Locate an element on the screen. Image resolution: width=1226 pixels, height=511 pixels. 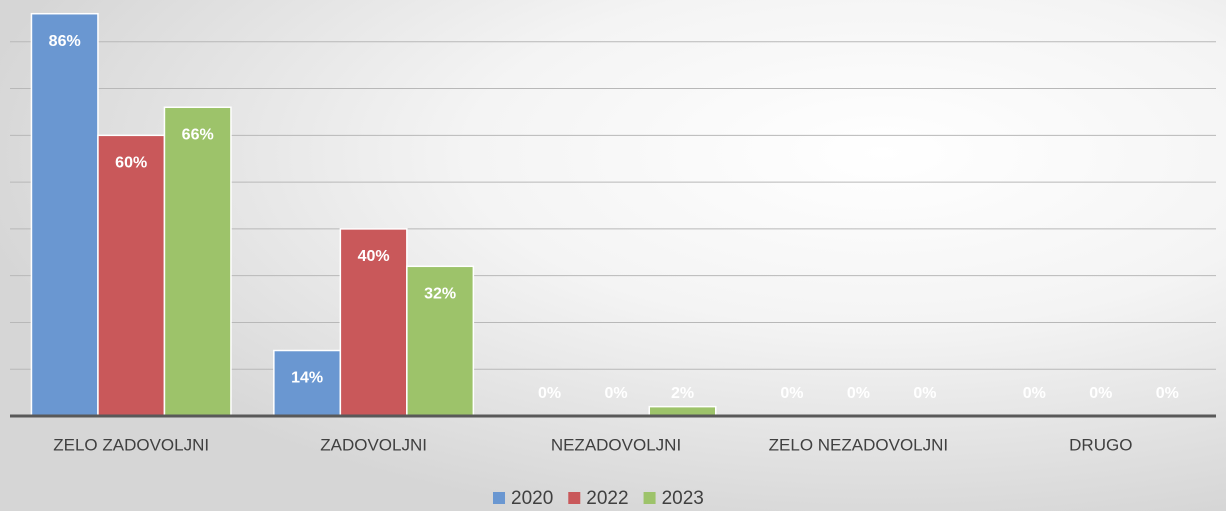
data-label: 32% is located at coordinates (440, 294).